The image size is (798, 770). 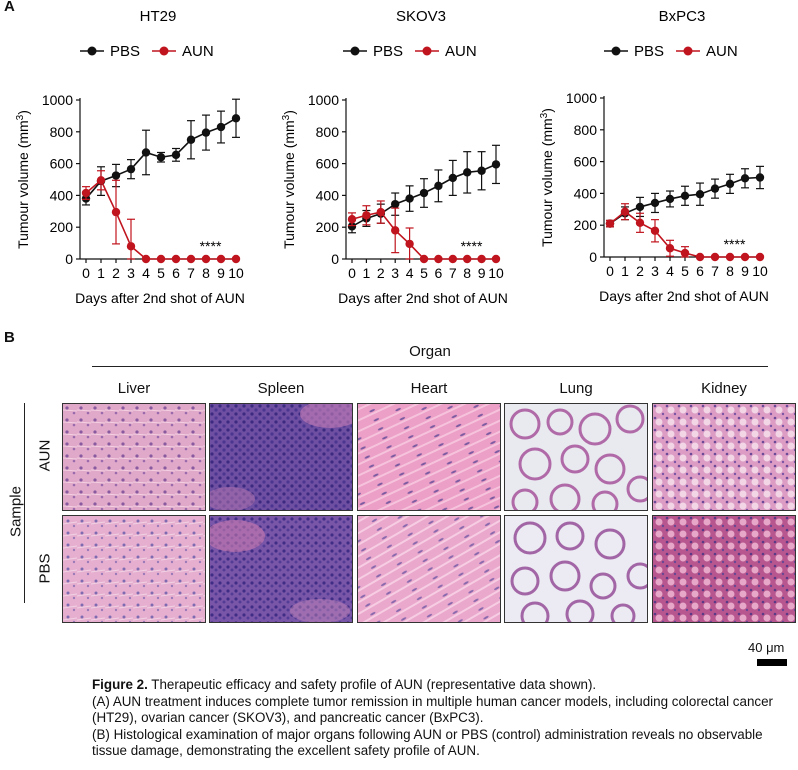 I want to click on panel-b-letter: B, so click(x=9, y=337).